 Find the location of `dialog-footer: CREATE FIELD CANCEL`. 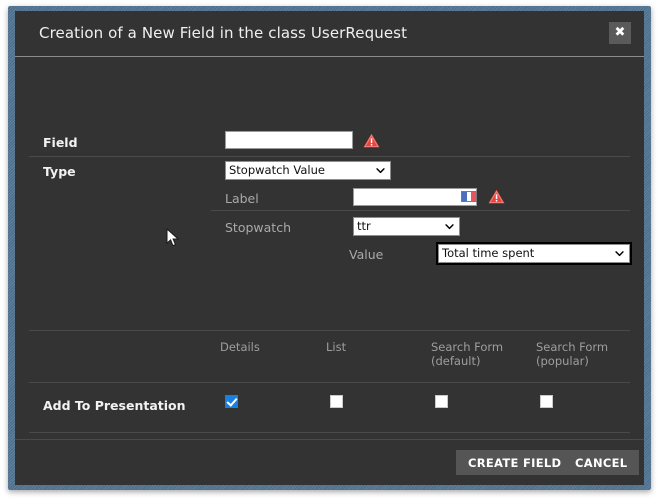

dialog-footer: CREATE FIELD CANCEL is located at coordinates (329, 462).